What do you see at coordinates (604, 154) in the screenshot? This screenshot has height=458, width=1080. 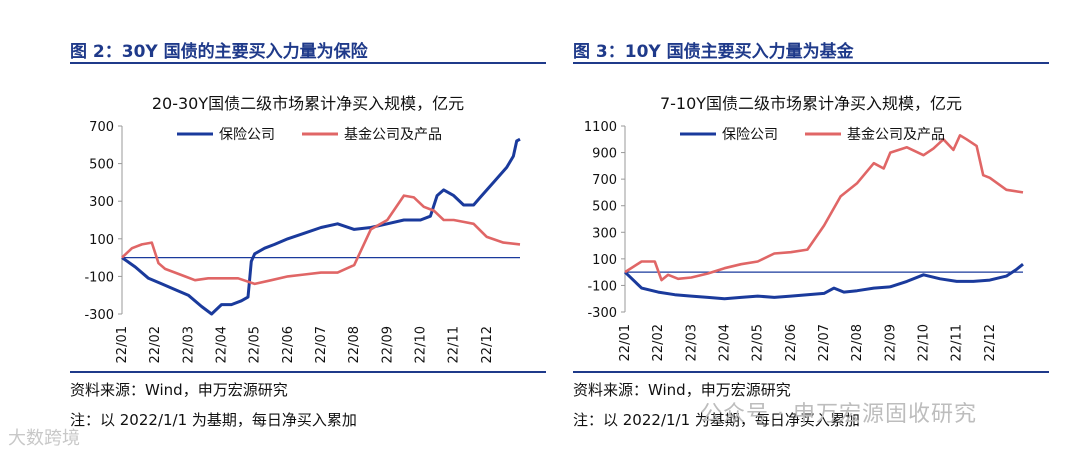 I see `y-tick-label: 900` at bounding box center [604, 154].